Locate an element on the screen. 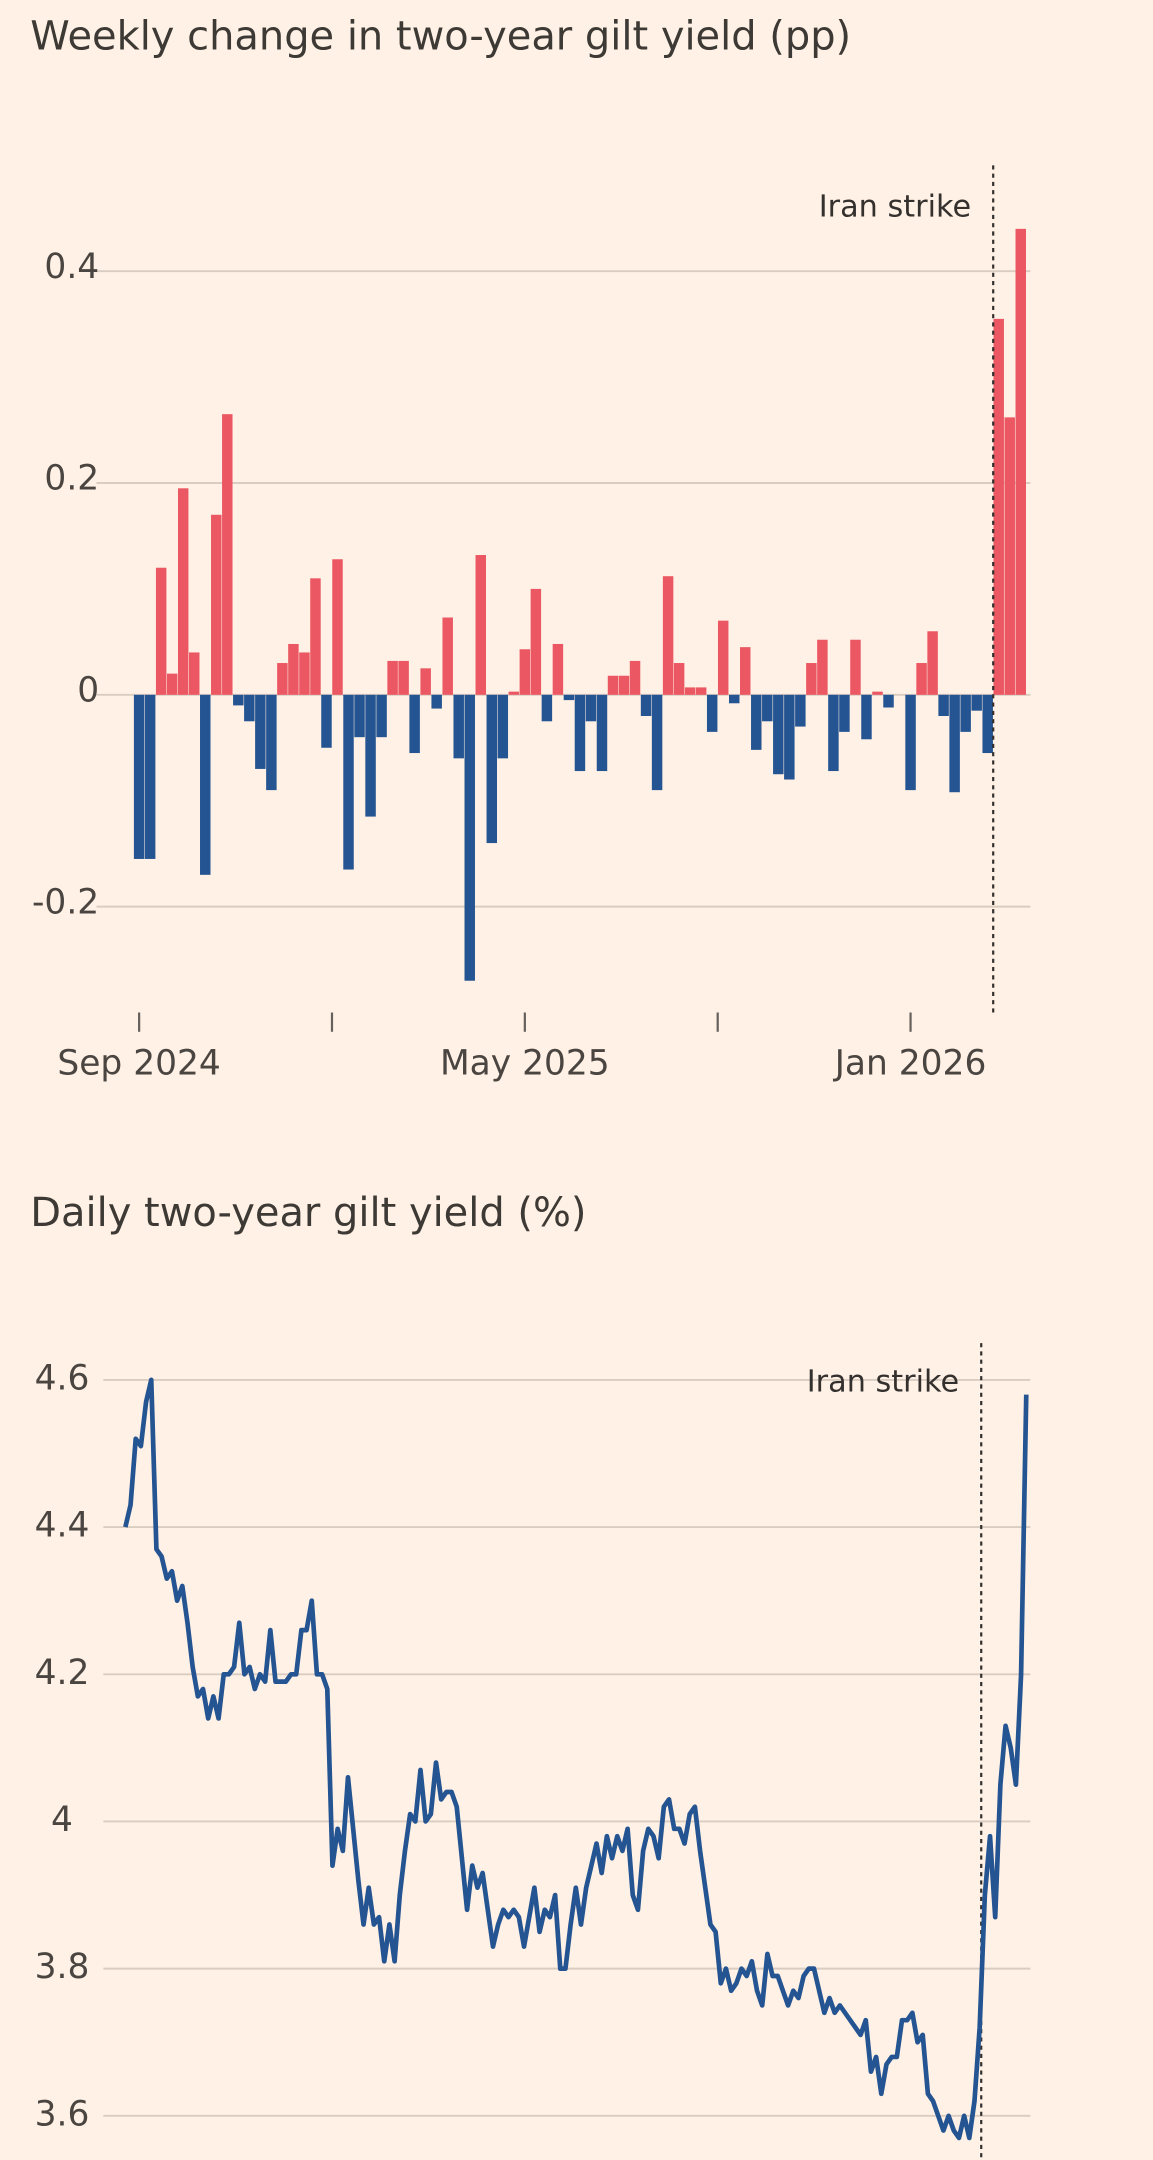 The width and height of the screenshot is (1153, 2160). x-tick-label: Jan 2026 is located at coordinates (910, 1063).